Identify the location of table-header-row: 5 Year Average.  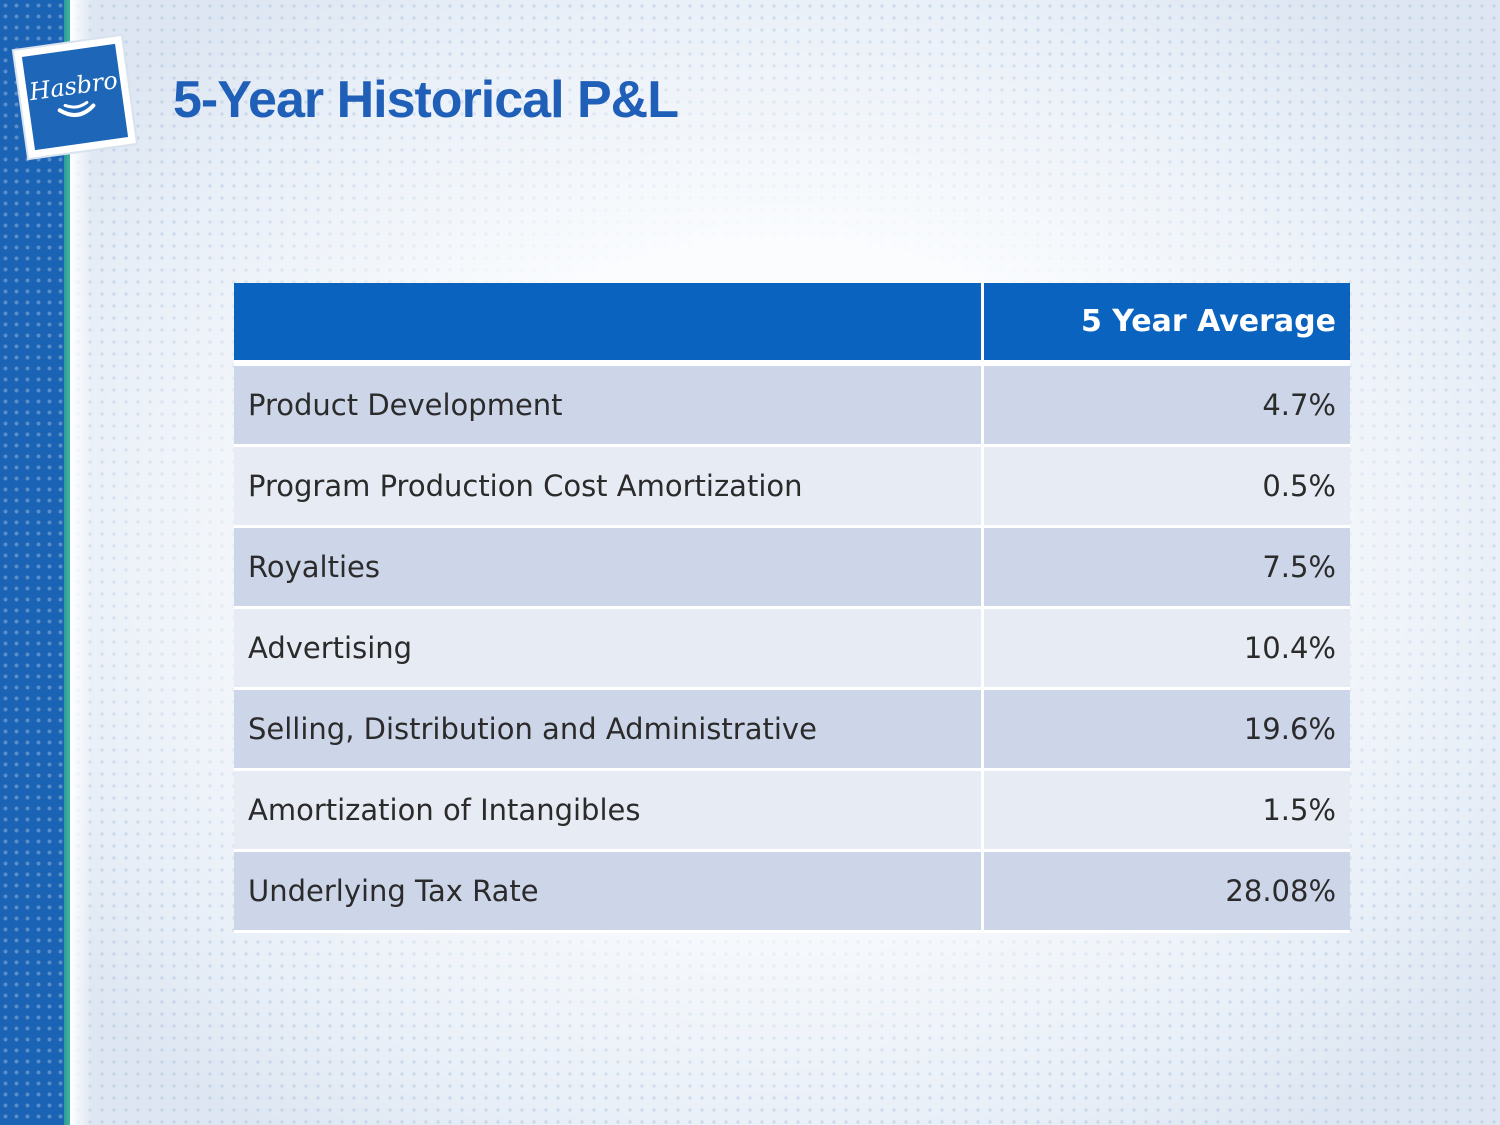
(792, 324).